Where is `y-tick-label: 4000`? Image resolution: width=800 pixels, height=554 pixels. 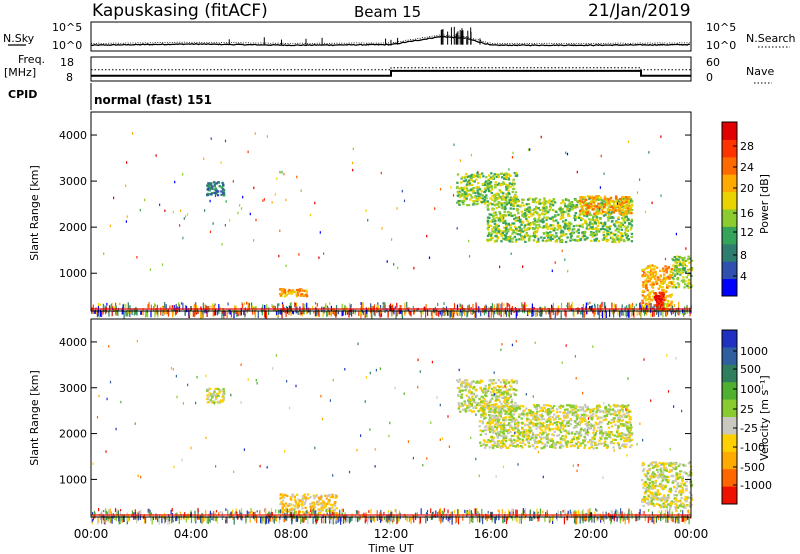
y-tick-label: 4000 is located at coordinates (73, 135).